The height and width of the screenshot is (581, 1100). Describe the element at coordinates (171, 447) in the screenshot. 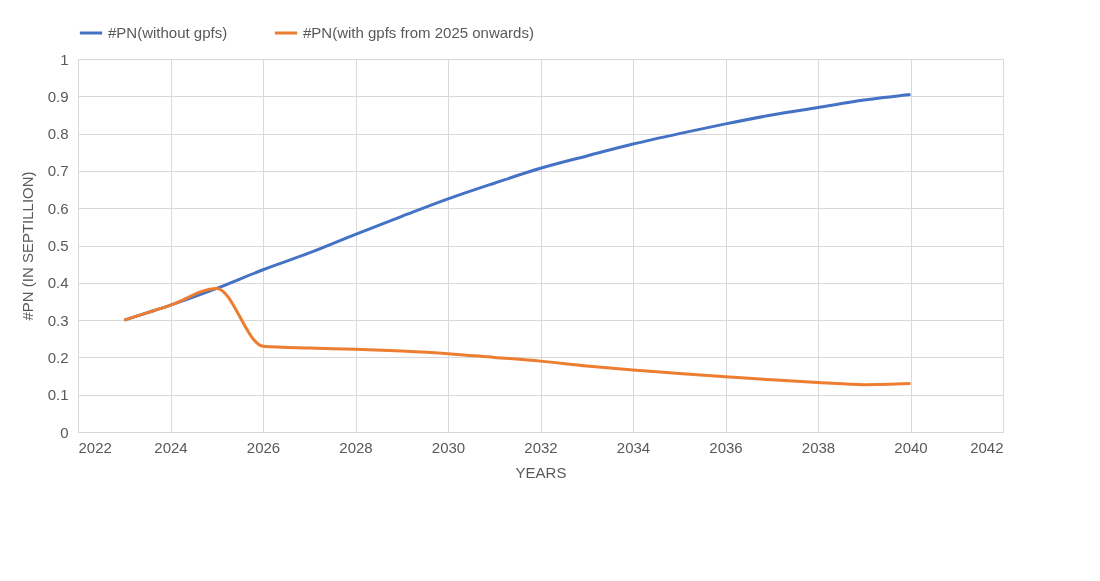

I see `x-tick-label: 2024` at that location.